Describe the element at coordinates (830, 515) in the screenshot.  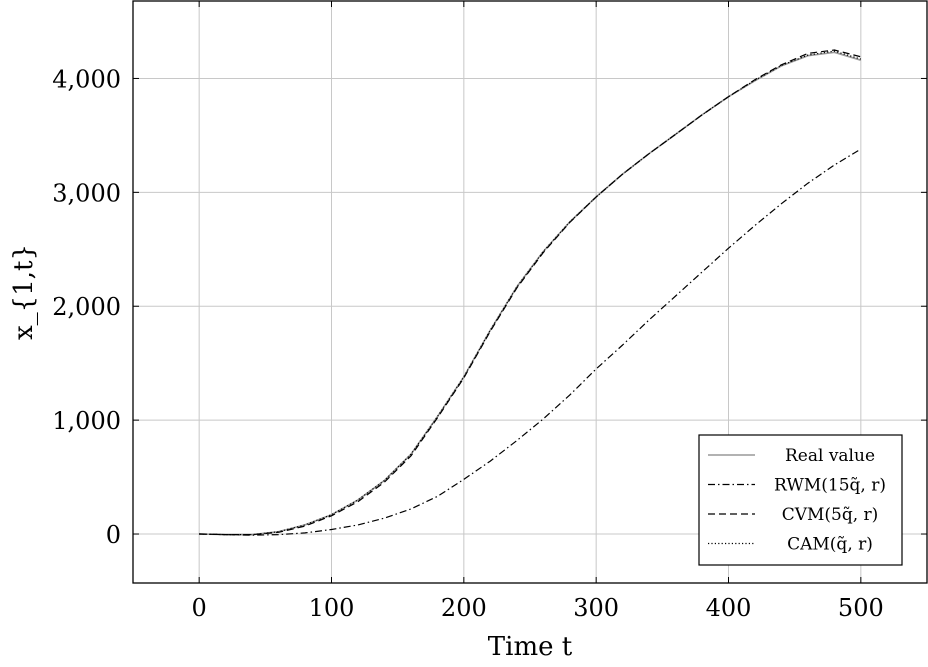
I see `legend-label-3: CVM(5q̃, r)` at that location.